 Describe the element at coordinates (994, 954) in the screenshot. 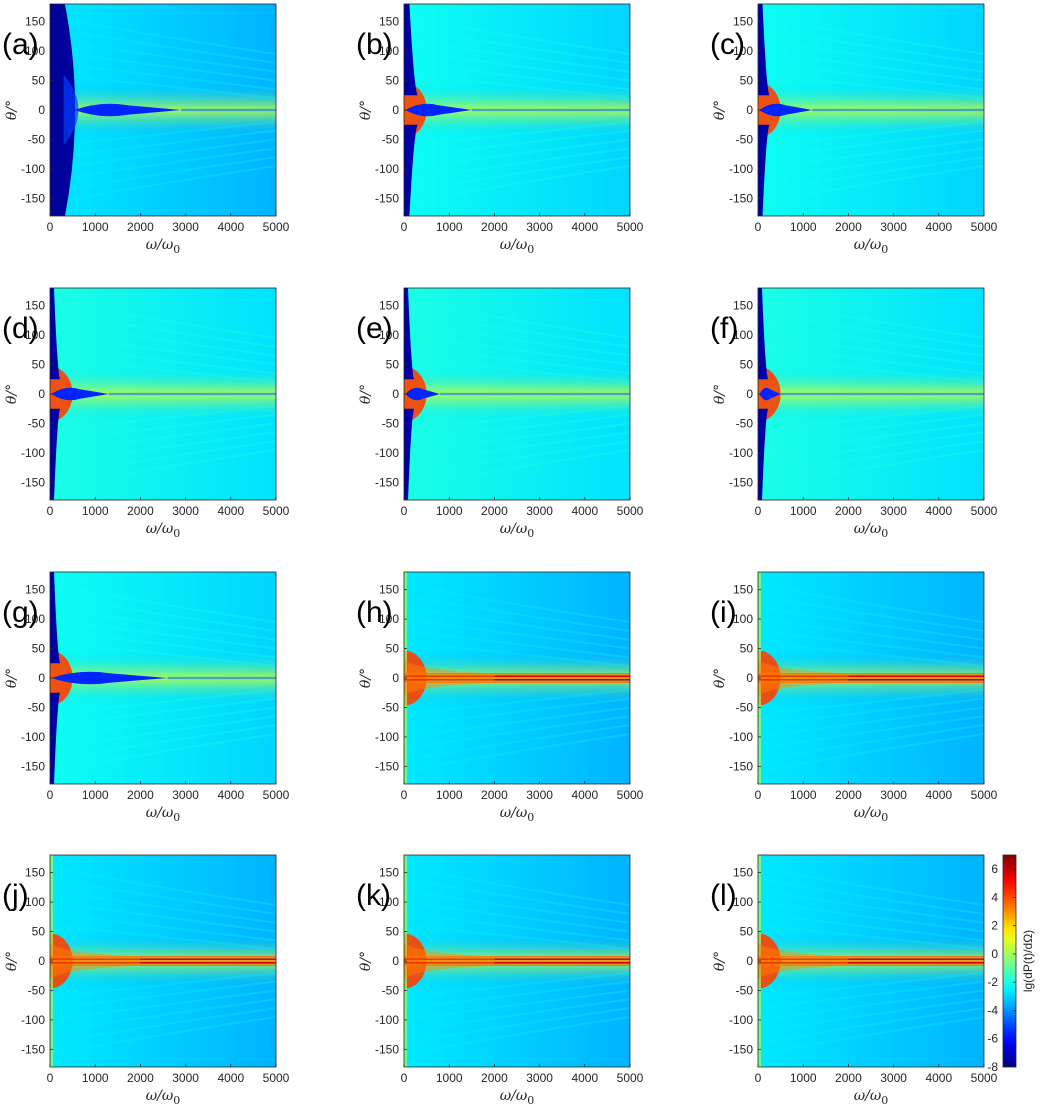

I see `colorbar-tick-label: 0` at that location.